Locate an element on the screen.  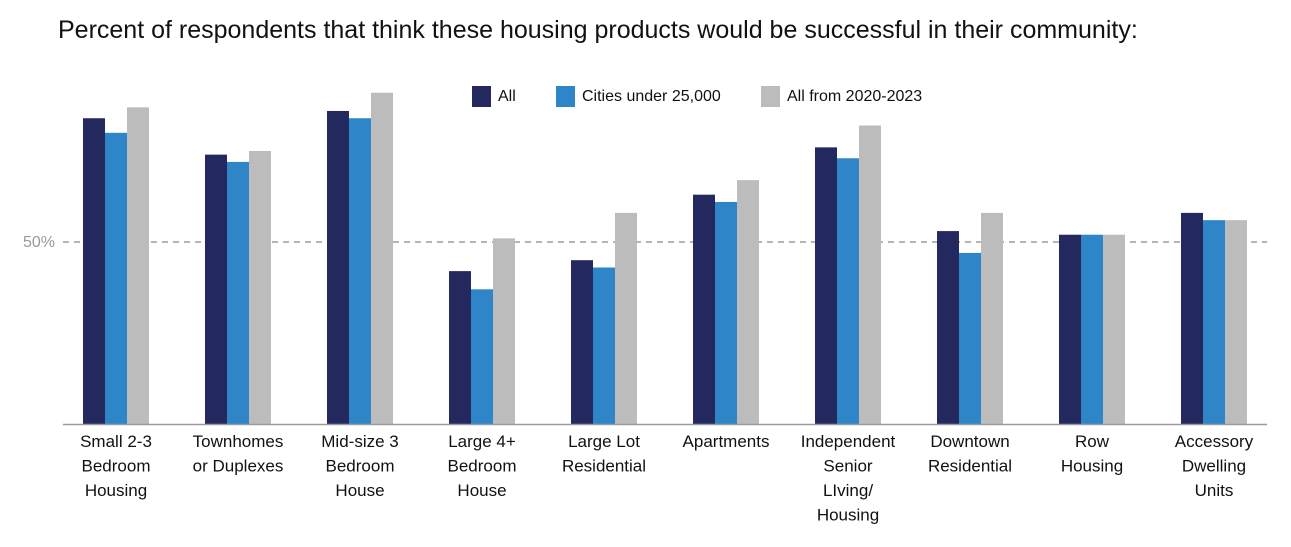
legend-swatch-all-2020-2023 is located at coordinates (770, 96).